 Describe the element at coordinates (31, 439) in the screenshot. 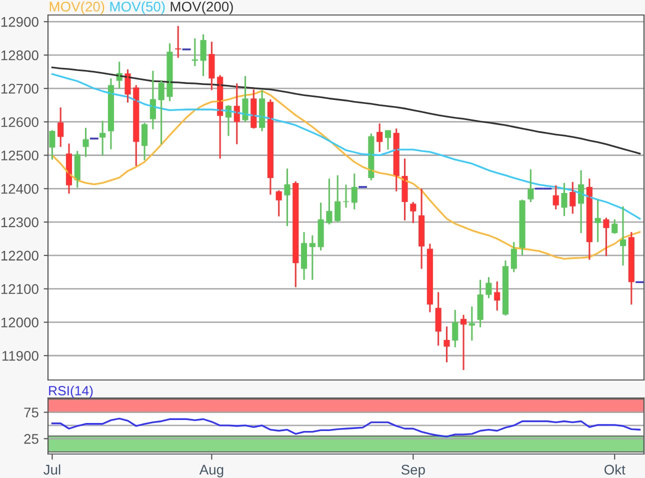

I see `y-tick-label: 25` at that location.